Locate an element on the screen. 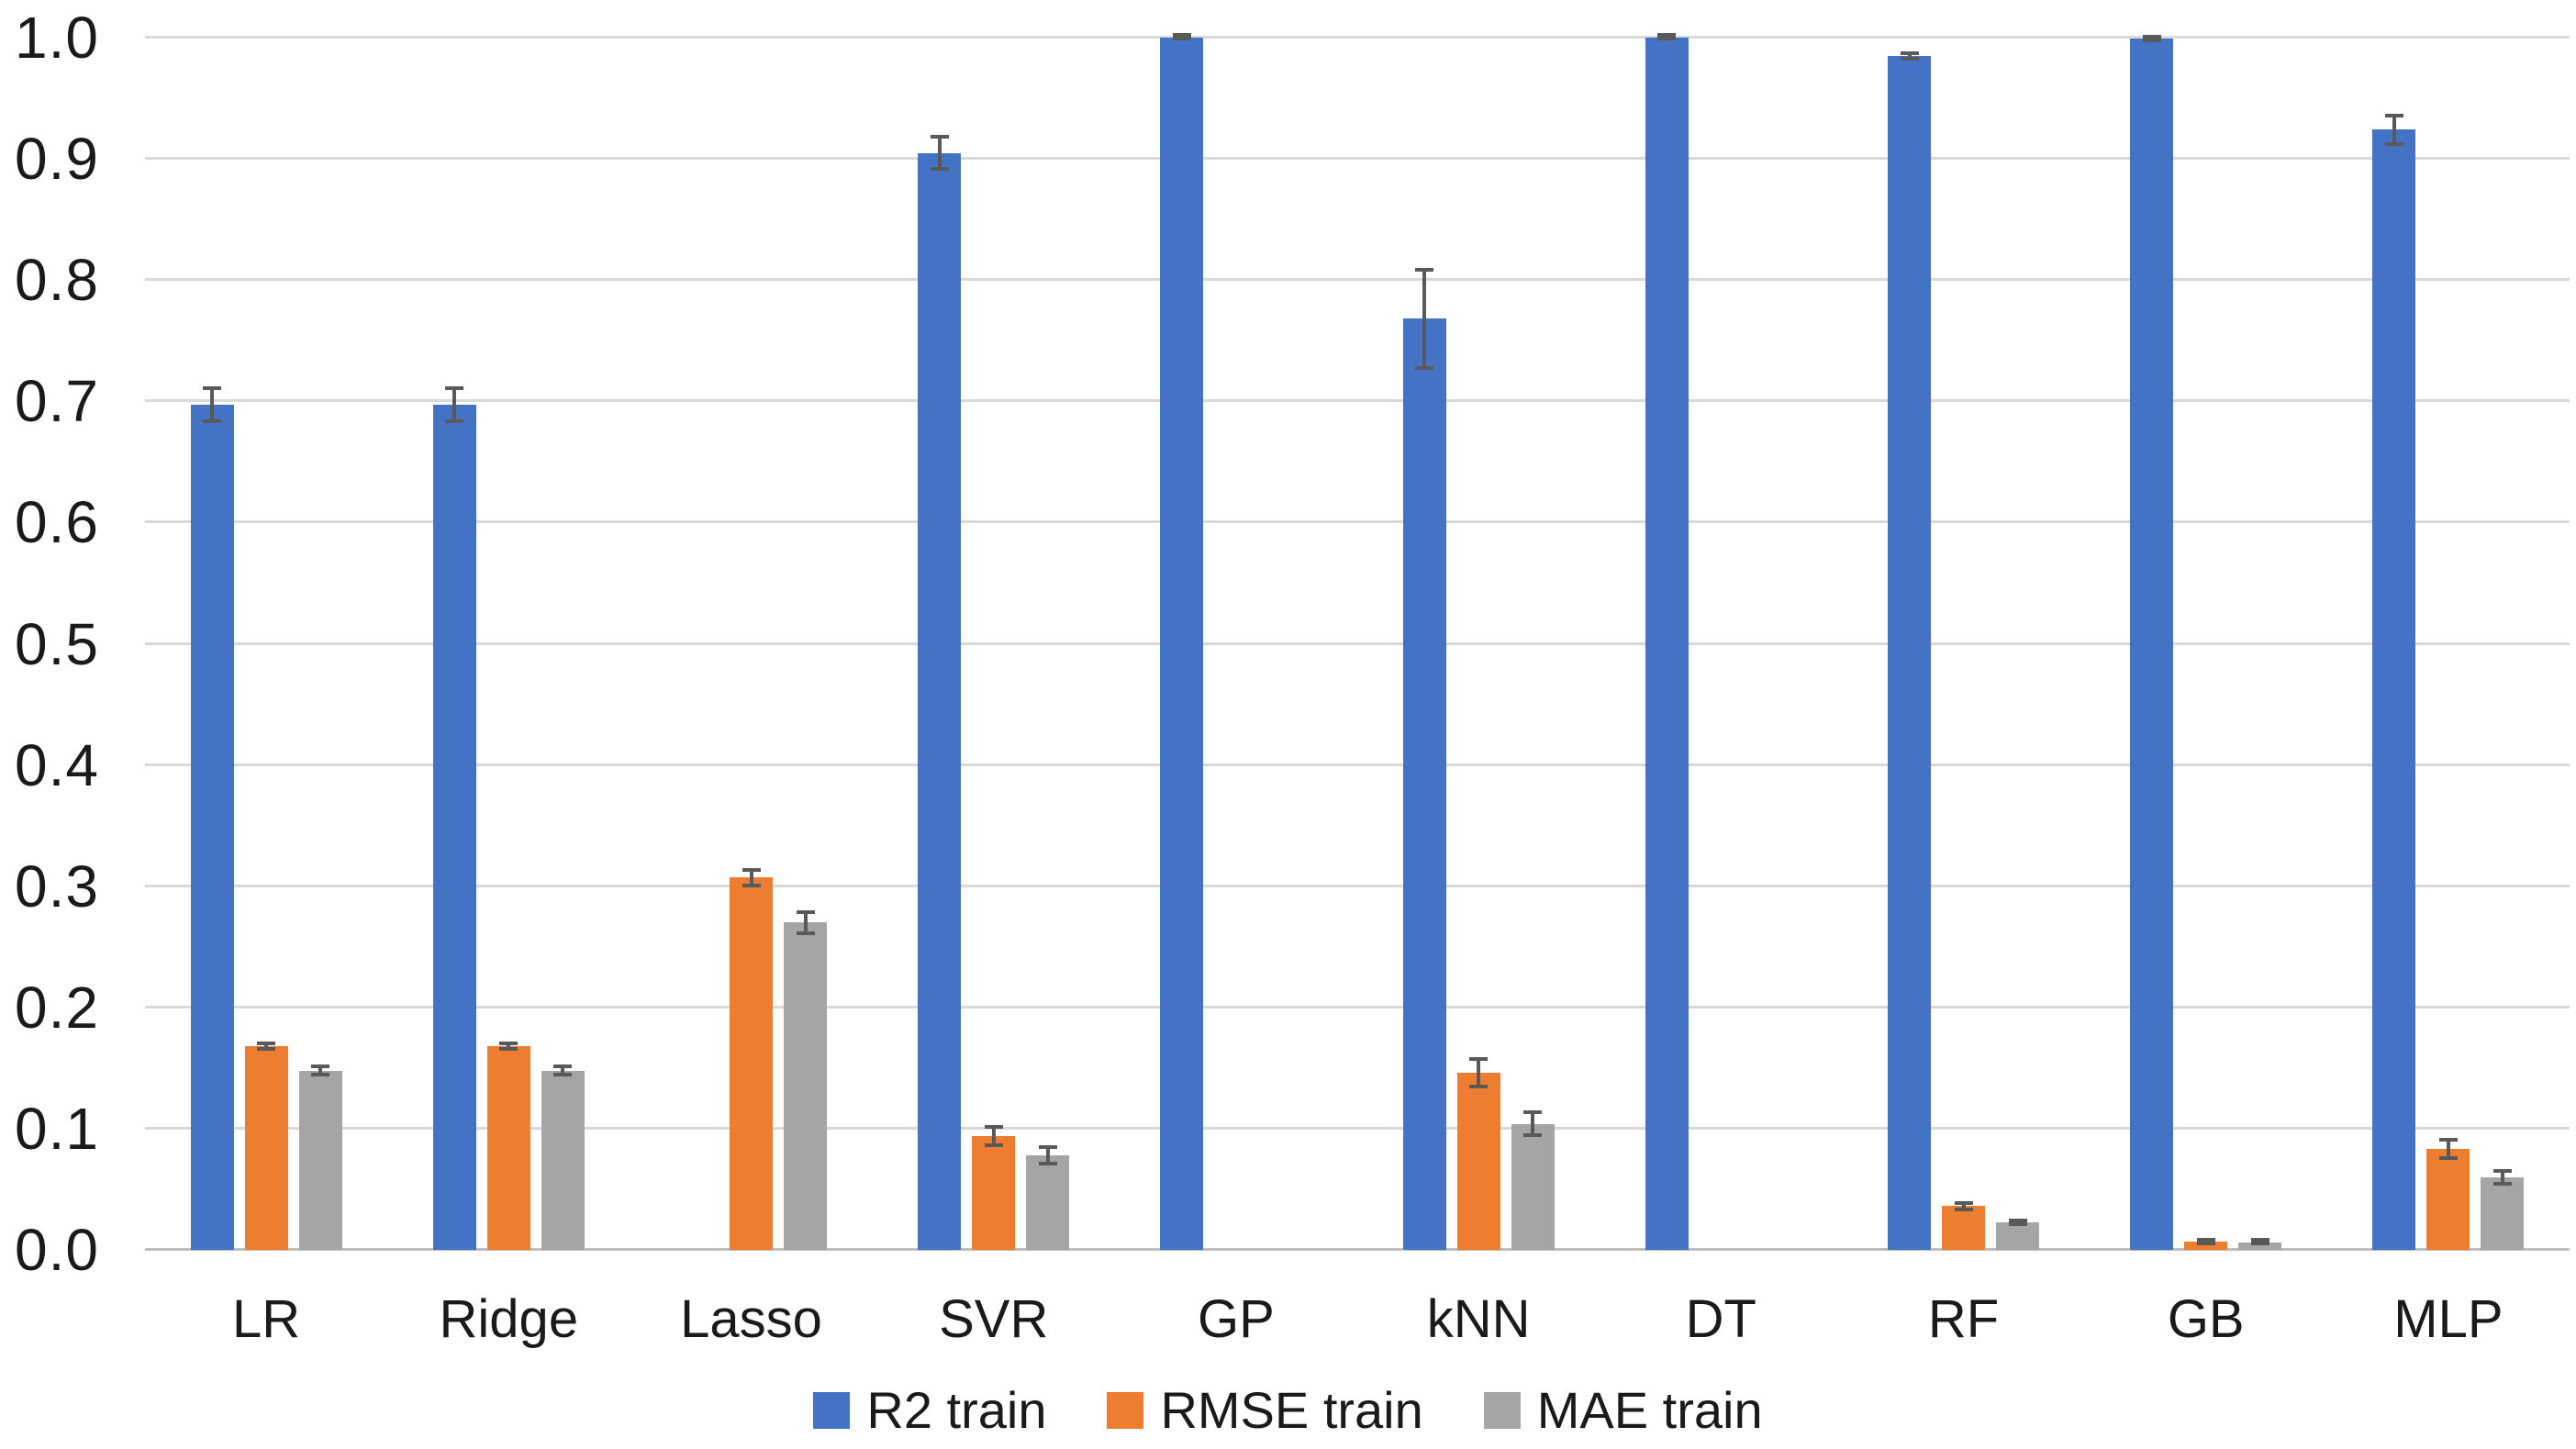 The image size is (2576, 1449). y-axis: 0.0 0.1 0.2 0.3 0.4 0.5 0.6 0.7 0.8 0.9 1.0 is located at coordinates (55, 643).